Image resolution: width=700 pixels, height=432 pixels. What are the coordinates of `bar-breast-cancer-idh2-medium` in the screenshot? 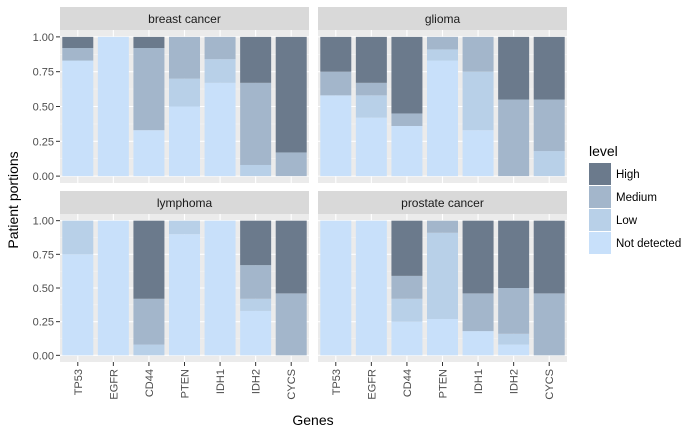 It's located at (256, 123).